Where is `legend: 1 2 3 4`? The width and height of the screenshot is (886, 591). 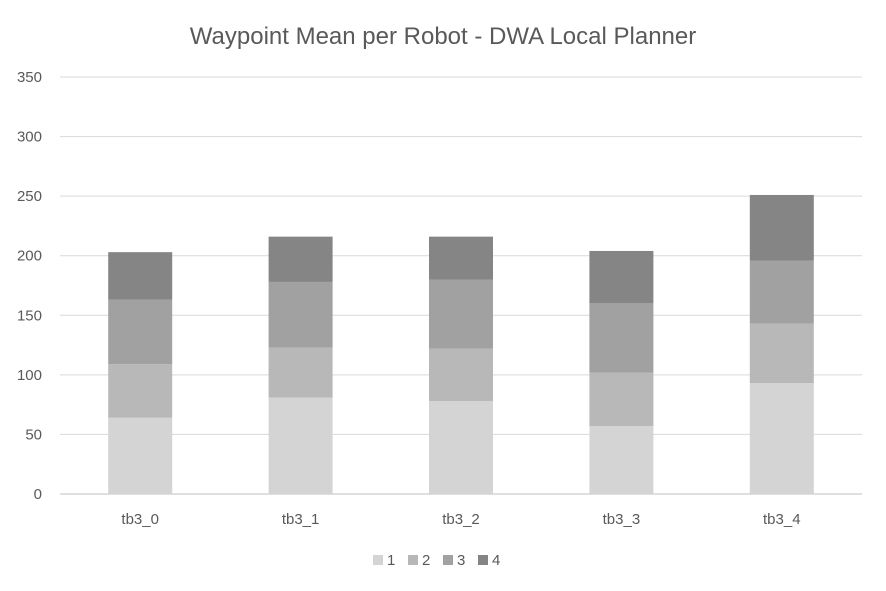
legend: 1 2 3 4 is located at coordinates (436, 560).